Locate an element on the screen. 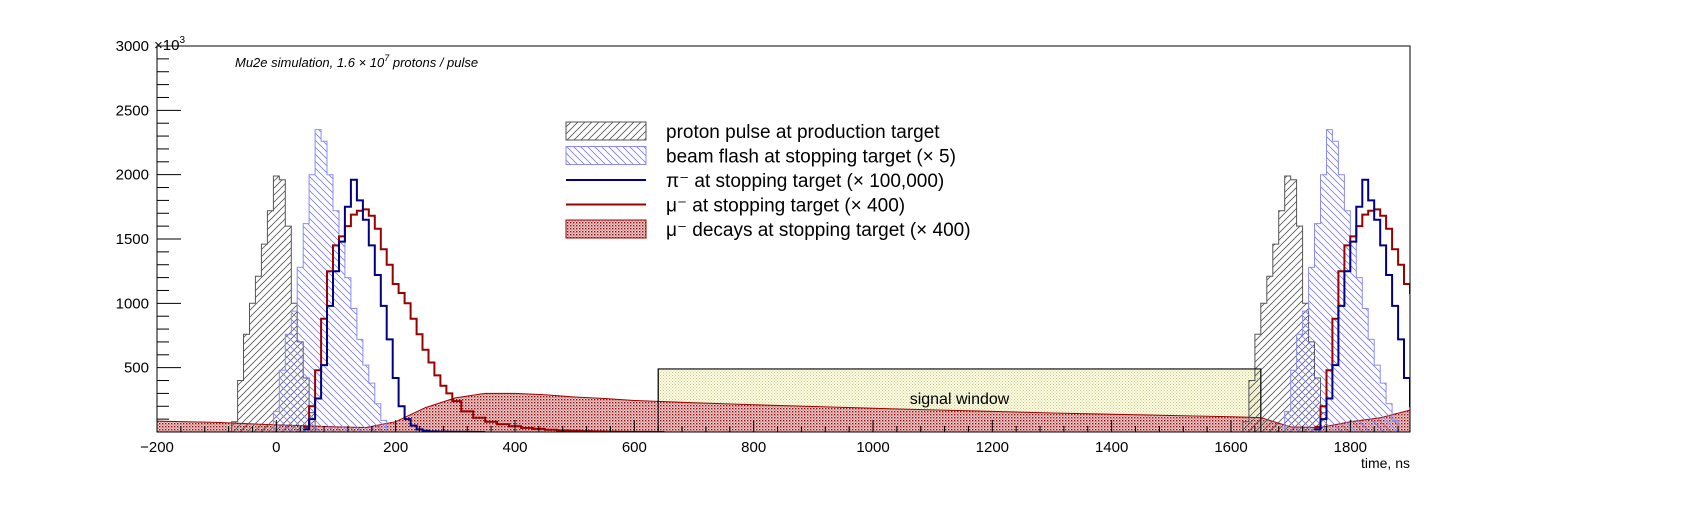 This screenshot has width=1698, height=527. y-axis-exponent: ×10³ is located at coordinates (169, 44).